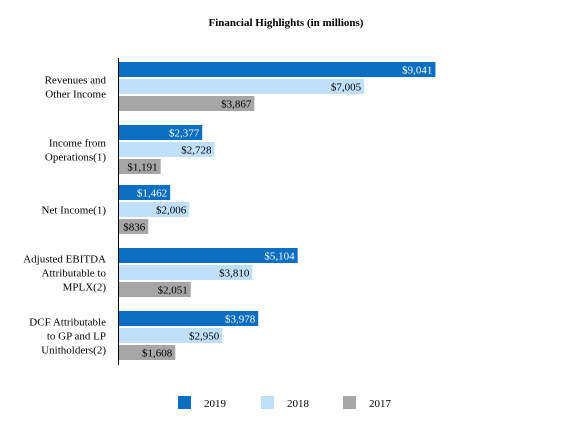  Describe the element at coordinates (349, 402) in the screenshot. I see `legend-swatch-2017` at that location.